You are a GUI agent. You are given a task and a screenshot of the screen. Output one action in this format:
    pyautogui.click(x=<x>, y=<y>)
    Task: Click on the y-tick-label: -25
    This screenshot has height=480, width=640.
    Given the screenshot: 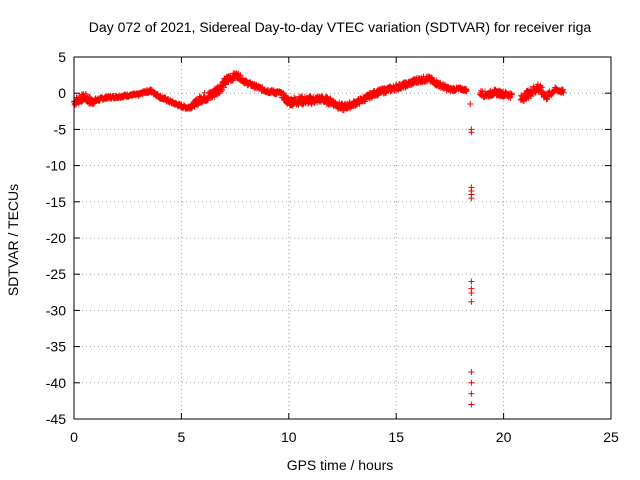 What is the action you would take?
    pyautogui.click(x=56, y=274)
    